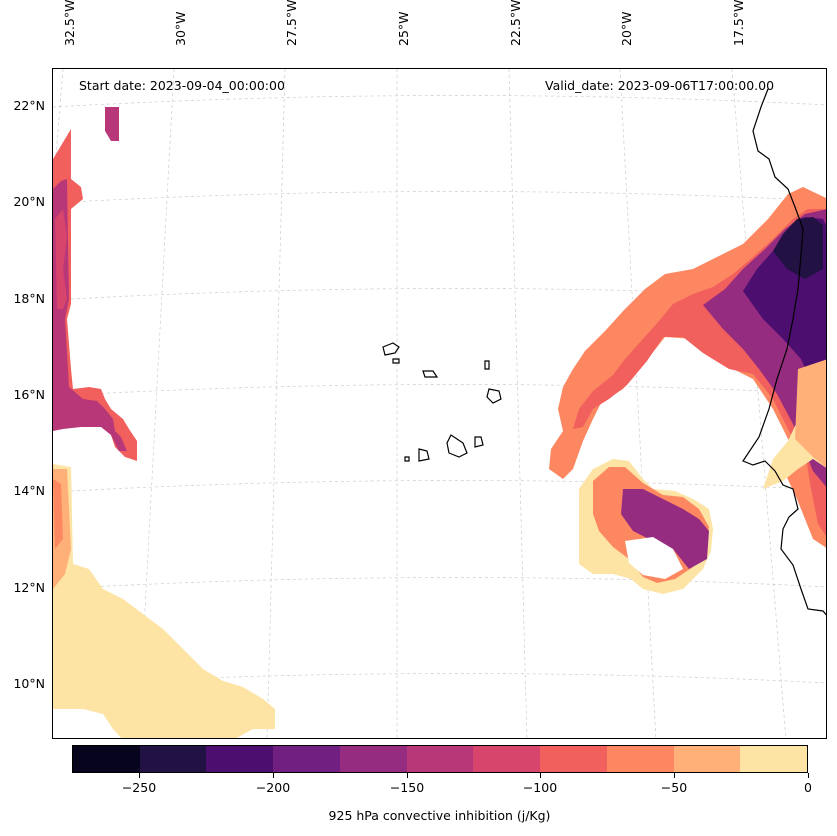 The width and height of the screenshot is (837, 836). I want to click on lat-label: 18°N, so click(29, 298).